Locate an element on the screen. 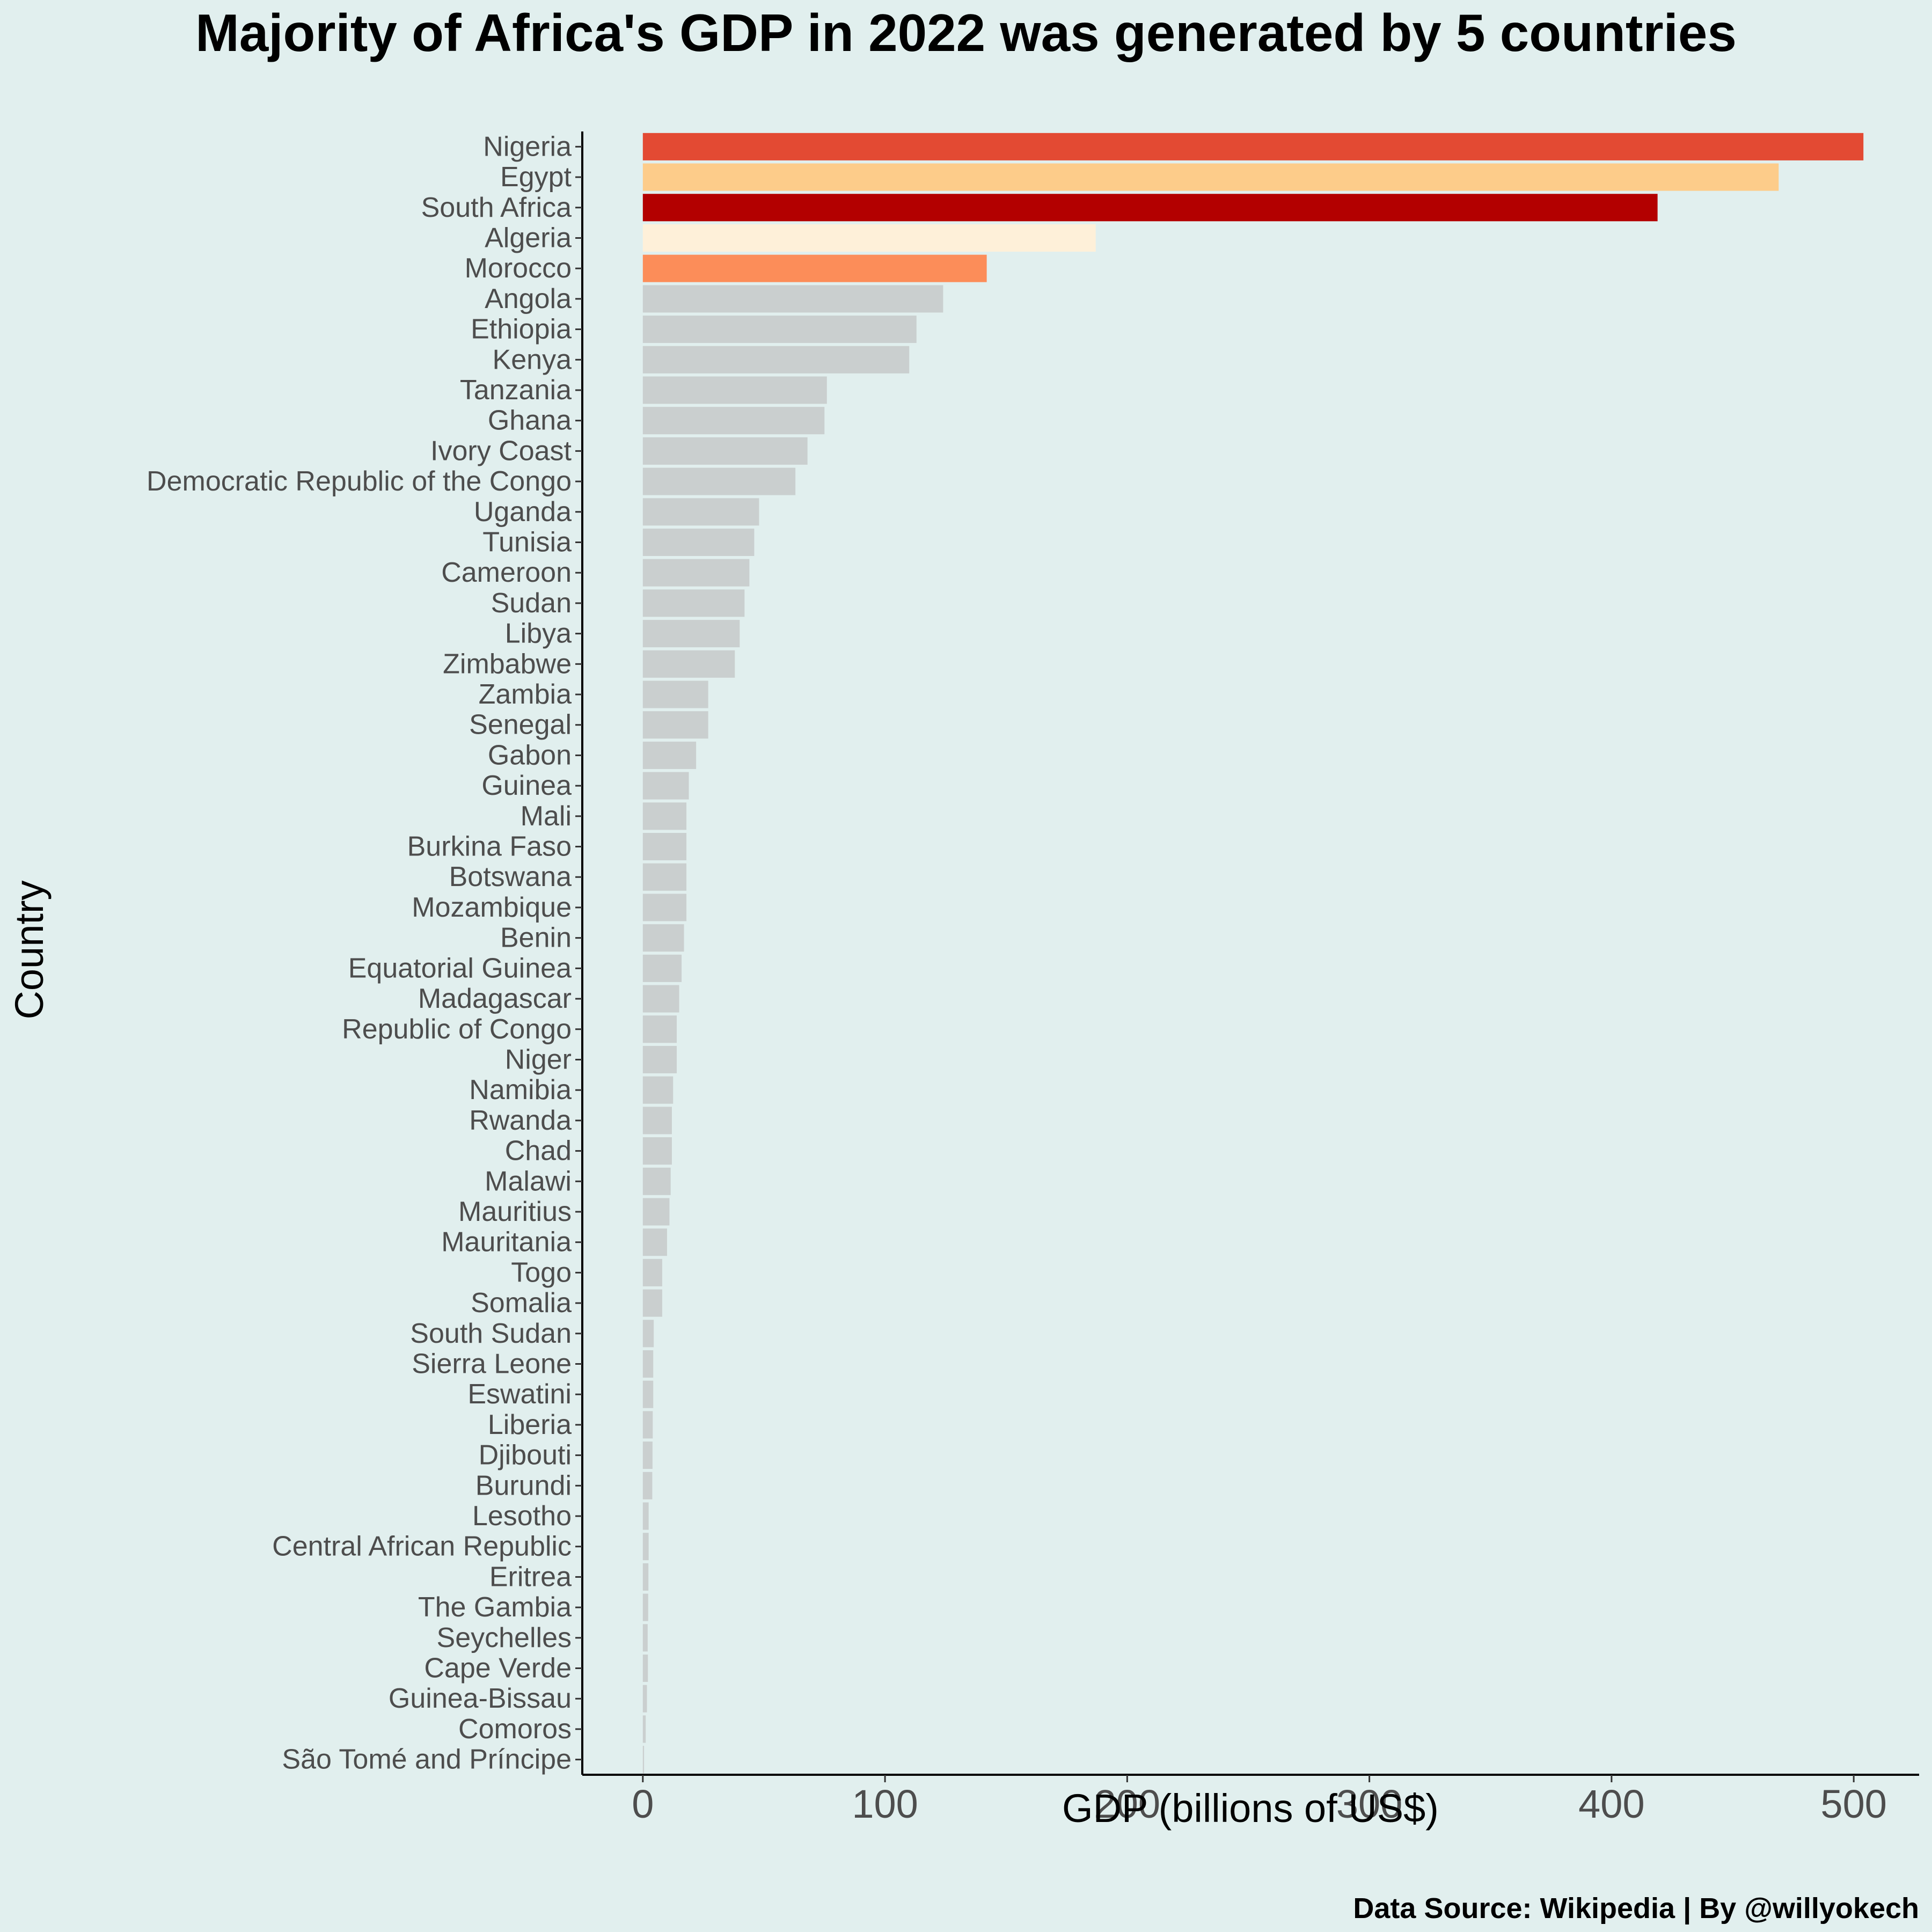  y-tick-label: Liberia is located at coordinates (530, 1424).